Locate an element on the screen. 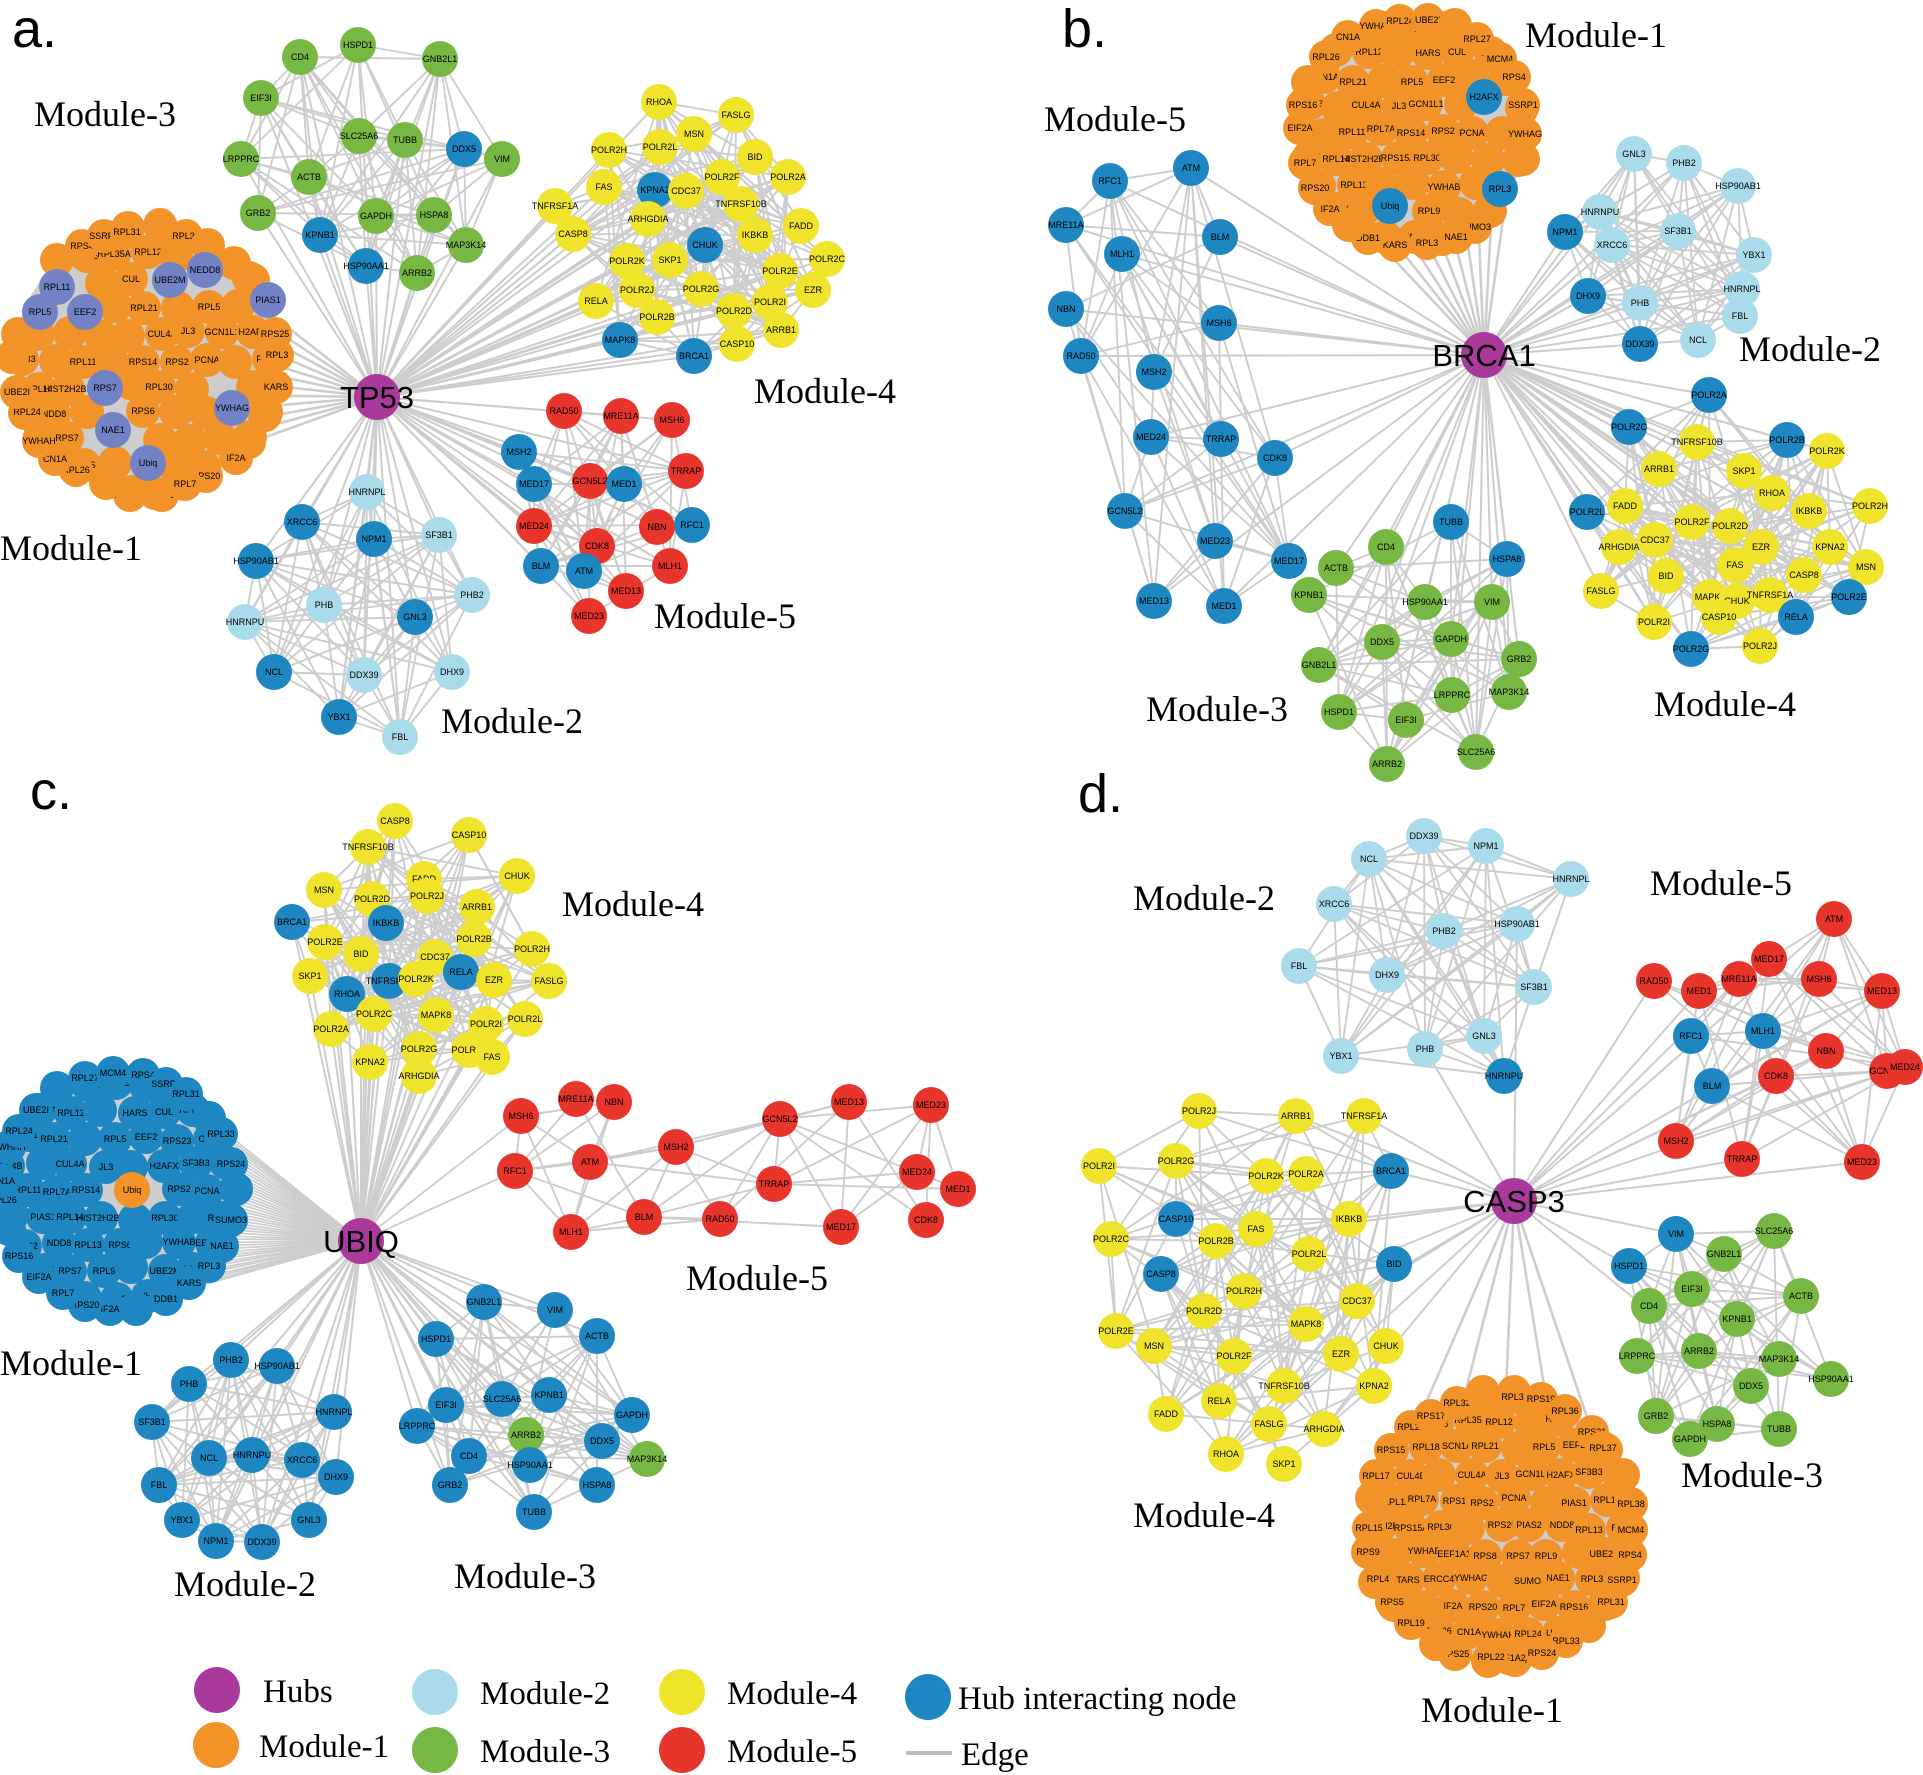  svg-text: Hub interacting node is located at coordinates (1097, 1699).